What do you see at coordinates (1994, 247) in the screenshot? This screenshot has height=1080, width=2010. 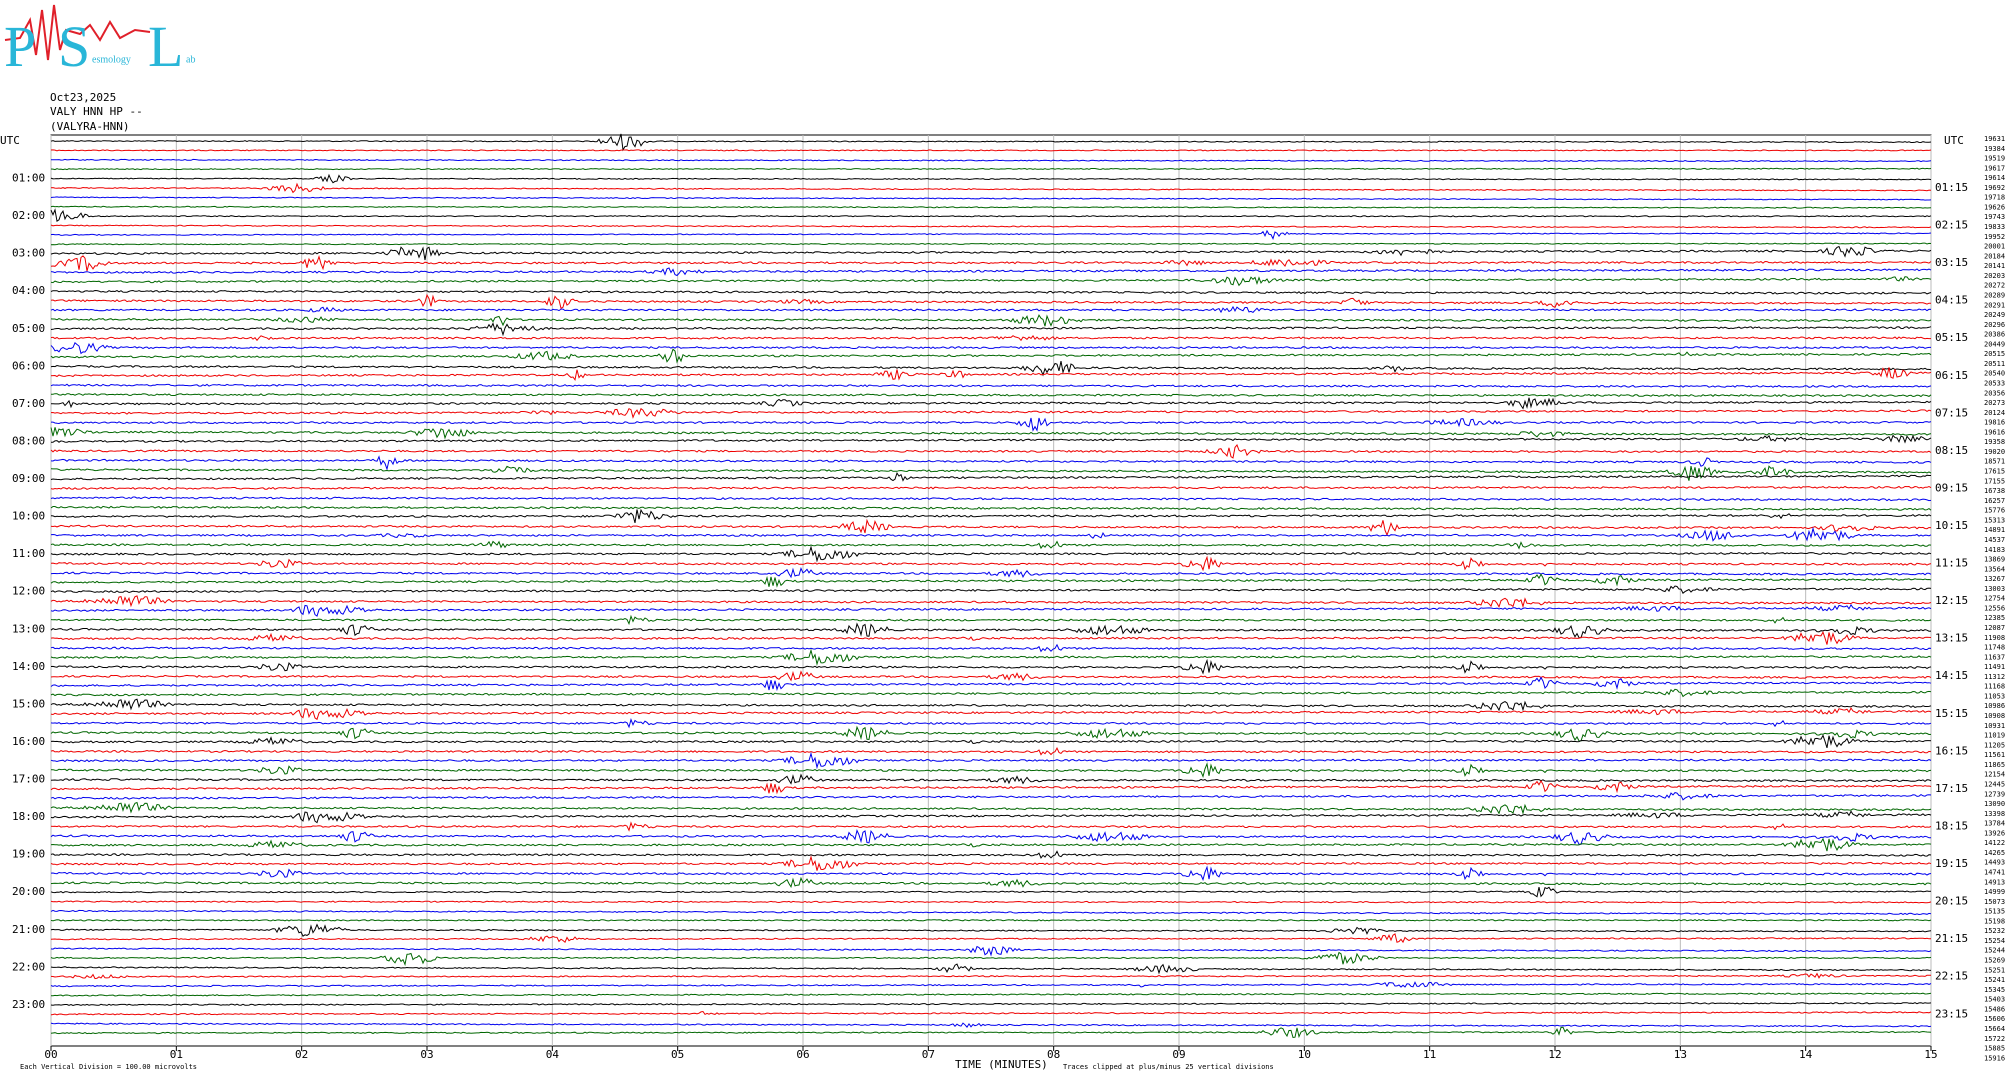 I see `trace-count: 20001` at bounding box center [1994, 247].